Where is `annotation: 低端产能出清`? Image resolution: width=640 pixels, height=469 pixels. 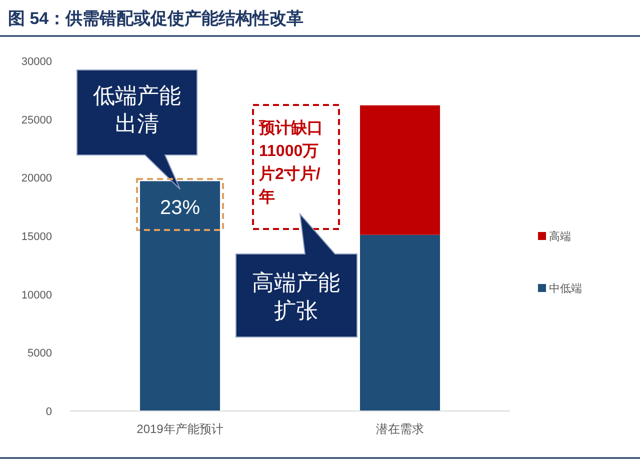 annotation: 低端产能出清 is located at coordinates (137, 109).